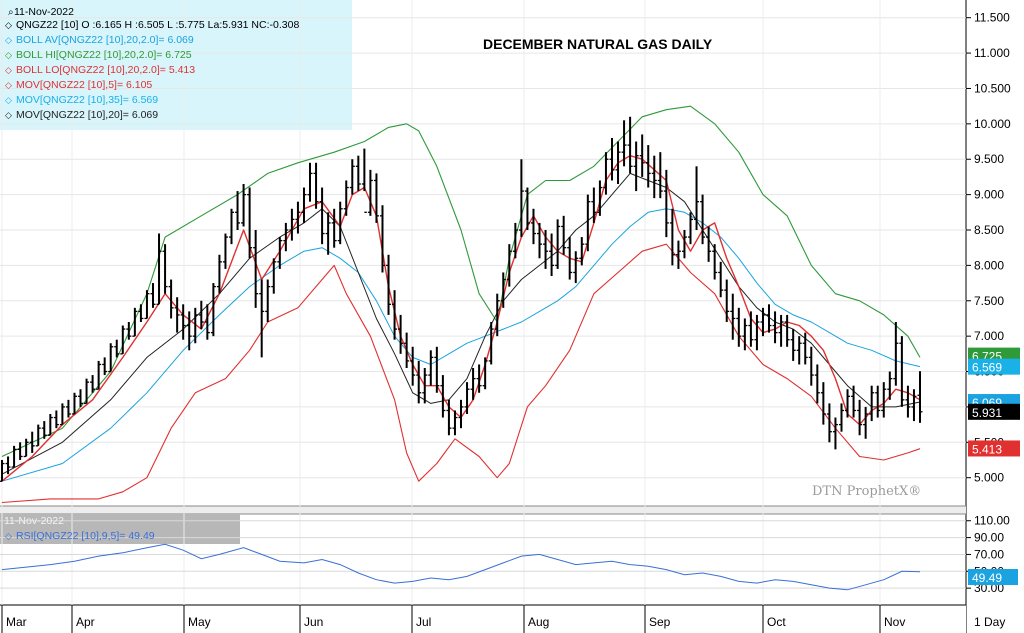 Image resolution: width=1024 pixels, height=633 pixels. What do you see at coordinates (993, 577) in the screenshot?
I see `rsi-badge-bg` at bounding box center [993, 577].